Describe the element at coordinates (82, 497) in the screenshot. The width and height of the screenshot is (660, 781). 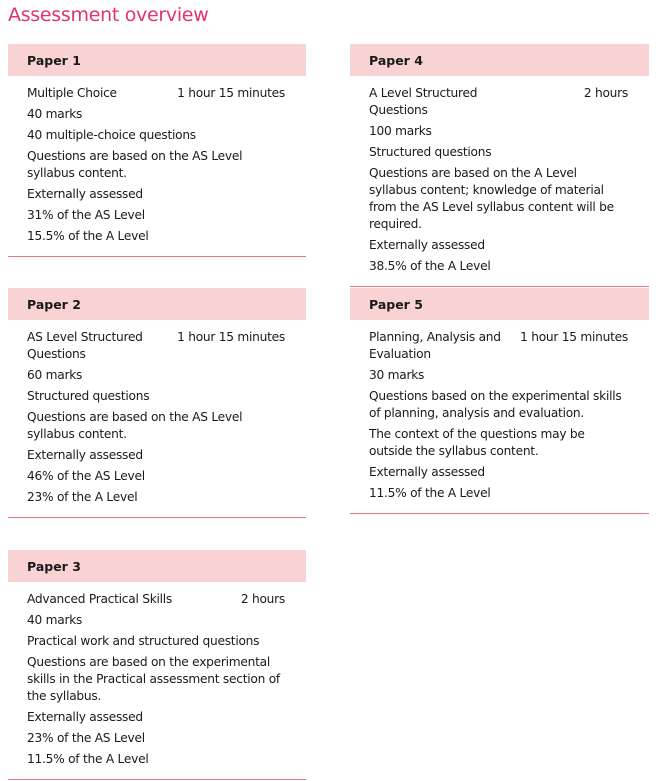
I see `paper-detail: 23% of the A Level` at that location.